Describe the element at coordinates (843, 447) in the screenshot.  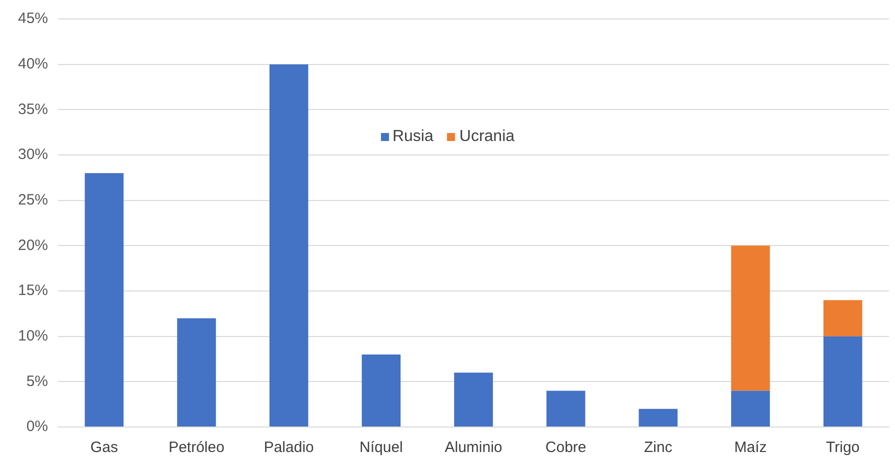
I see `x-tick-label: Trigo` at that location.